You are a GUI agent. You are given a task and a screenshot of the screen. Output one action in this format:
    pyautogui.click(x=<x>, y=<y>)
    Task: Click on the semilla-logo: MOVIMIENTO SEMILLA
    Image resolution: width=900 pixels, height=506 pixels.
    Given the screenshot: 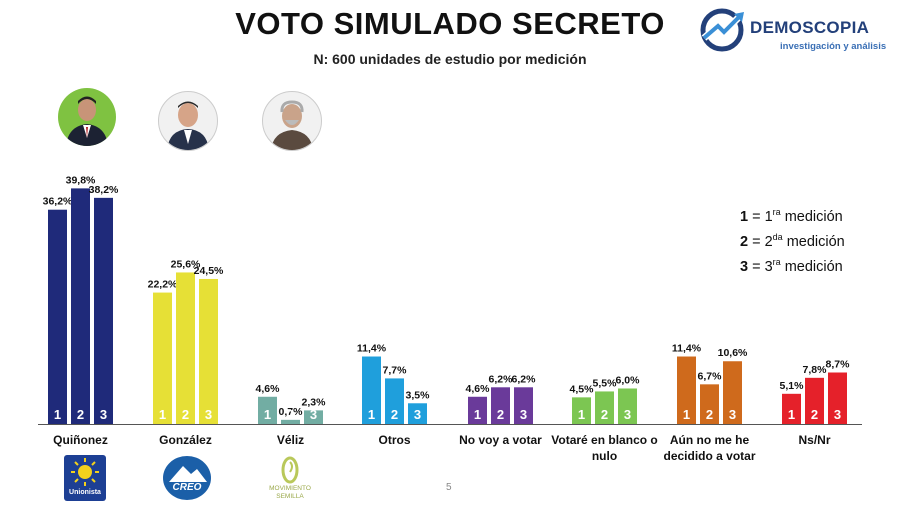 What is the action you would take?
    pyautogui.click(x=290, y=477)
    